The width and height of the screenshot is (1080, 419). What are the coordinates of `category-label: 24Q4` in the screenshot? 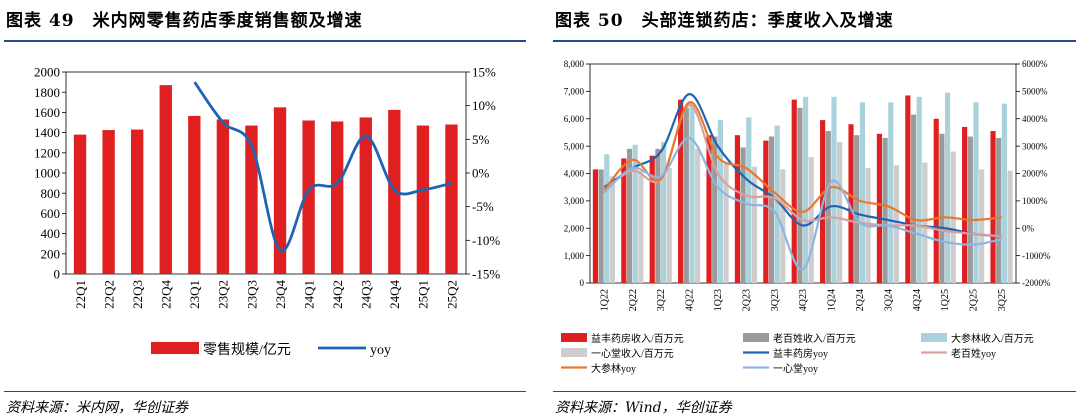 It's located at (394, 294).